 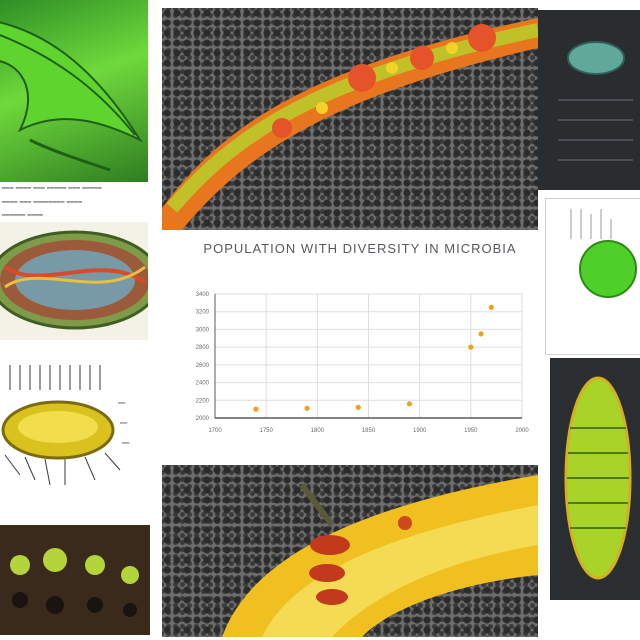 I want to click on x-tick-label: 1750, so click(x=266, y=431).